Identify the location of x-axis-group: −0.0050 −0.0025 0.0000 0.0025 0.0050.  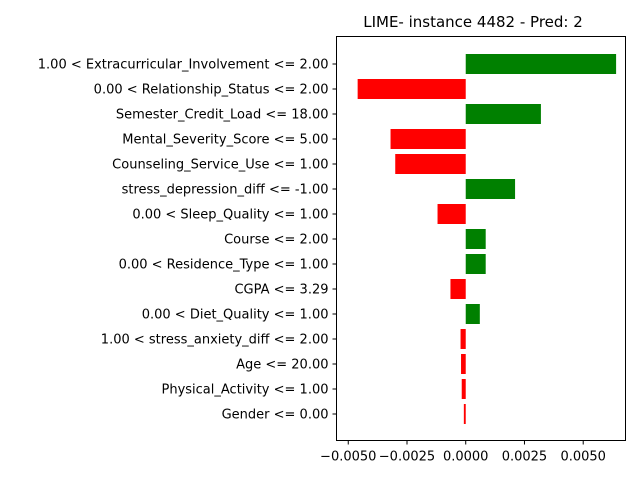
(463, 452).